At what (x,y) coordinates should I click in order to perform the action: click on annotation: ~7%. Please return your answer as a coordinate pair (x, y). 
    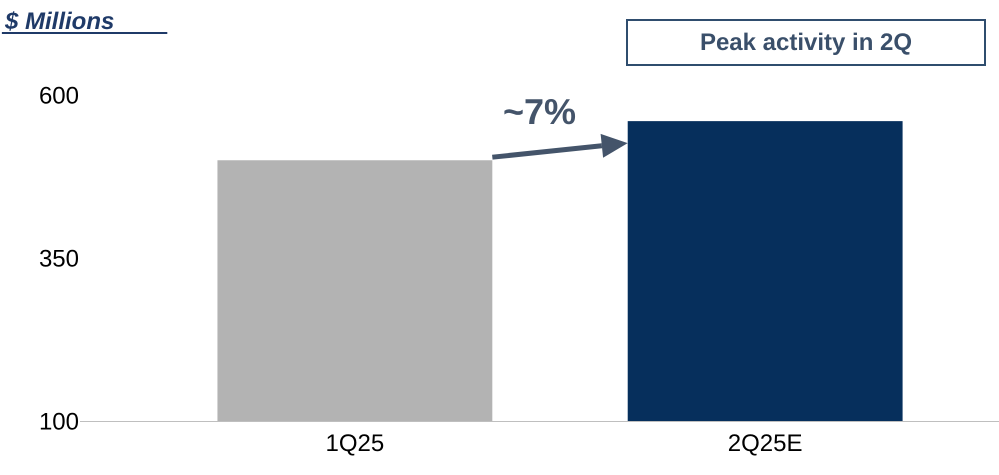
    Looking at the image, I should click on (539, 111).